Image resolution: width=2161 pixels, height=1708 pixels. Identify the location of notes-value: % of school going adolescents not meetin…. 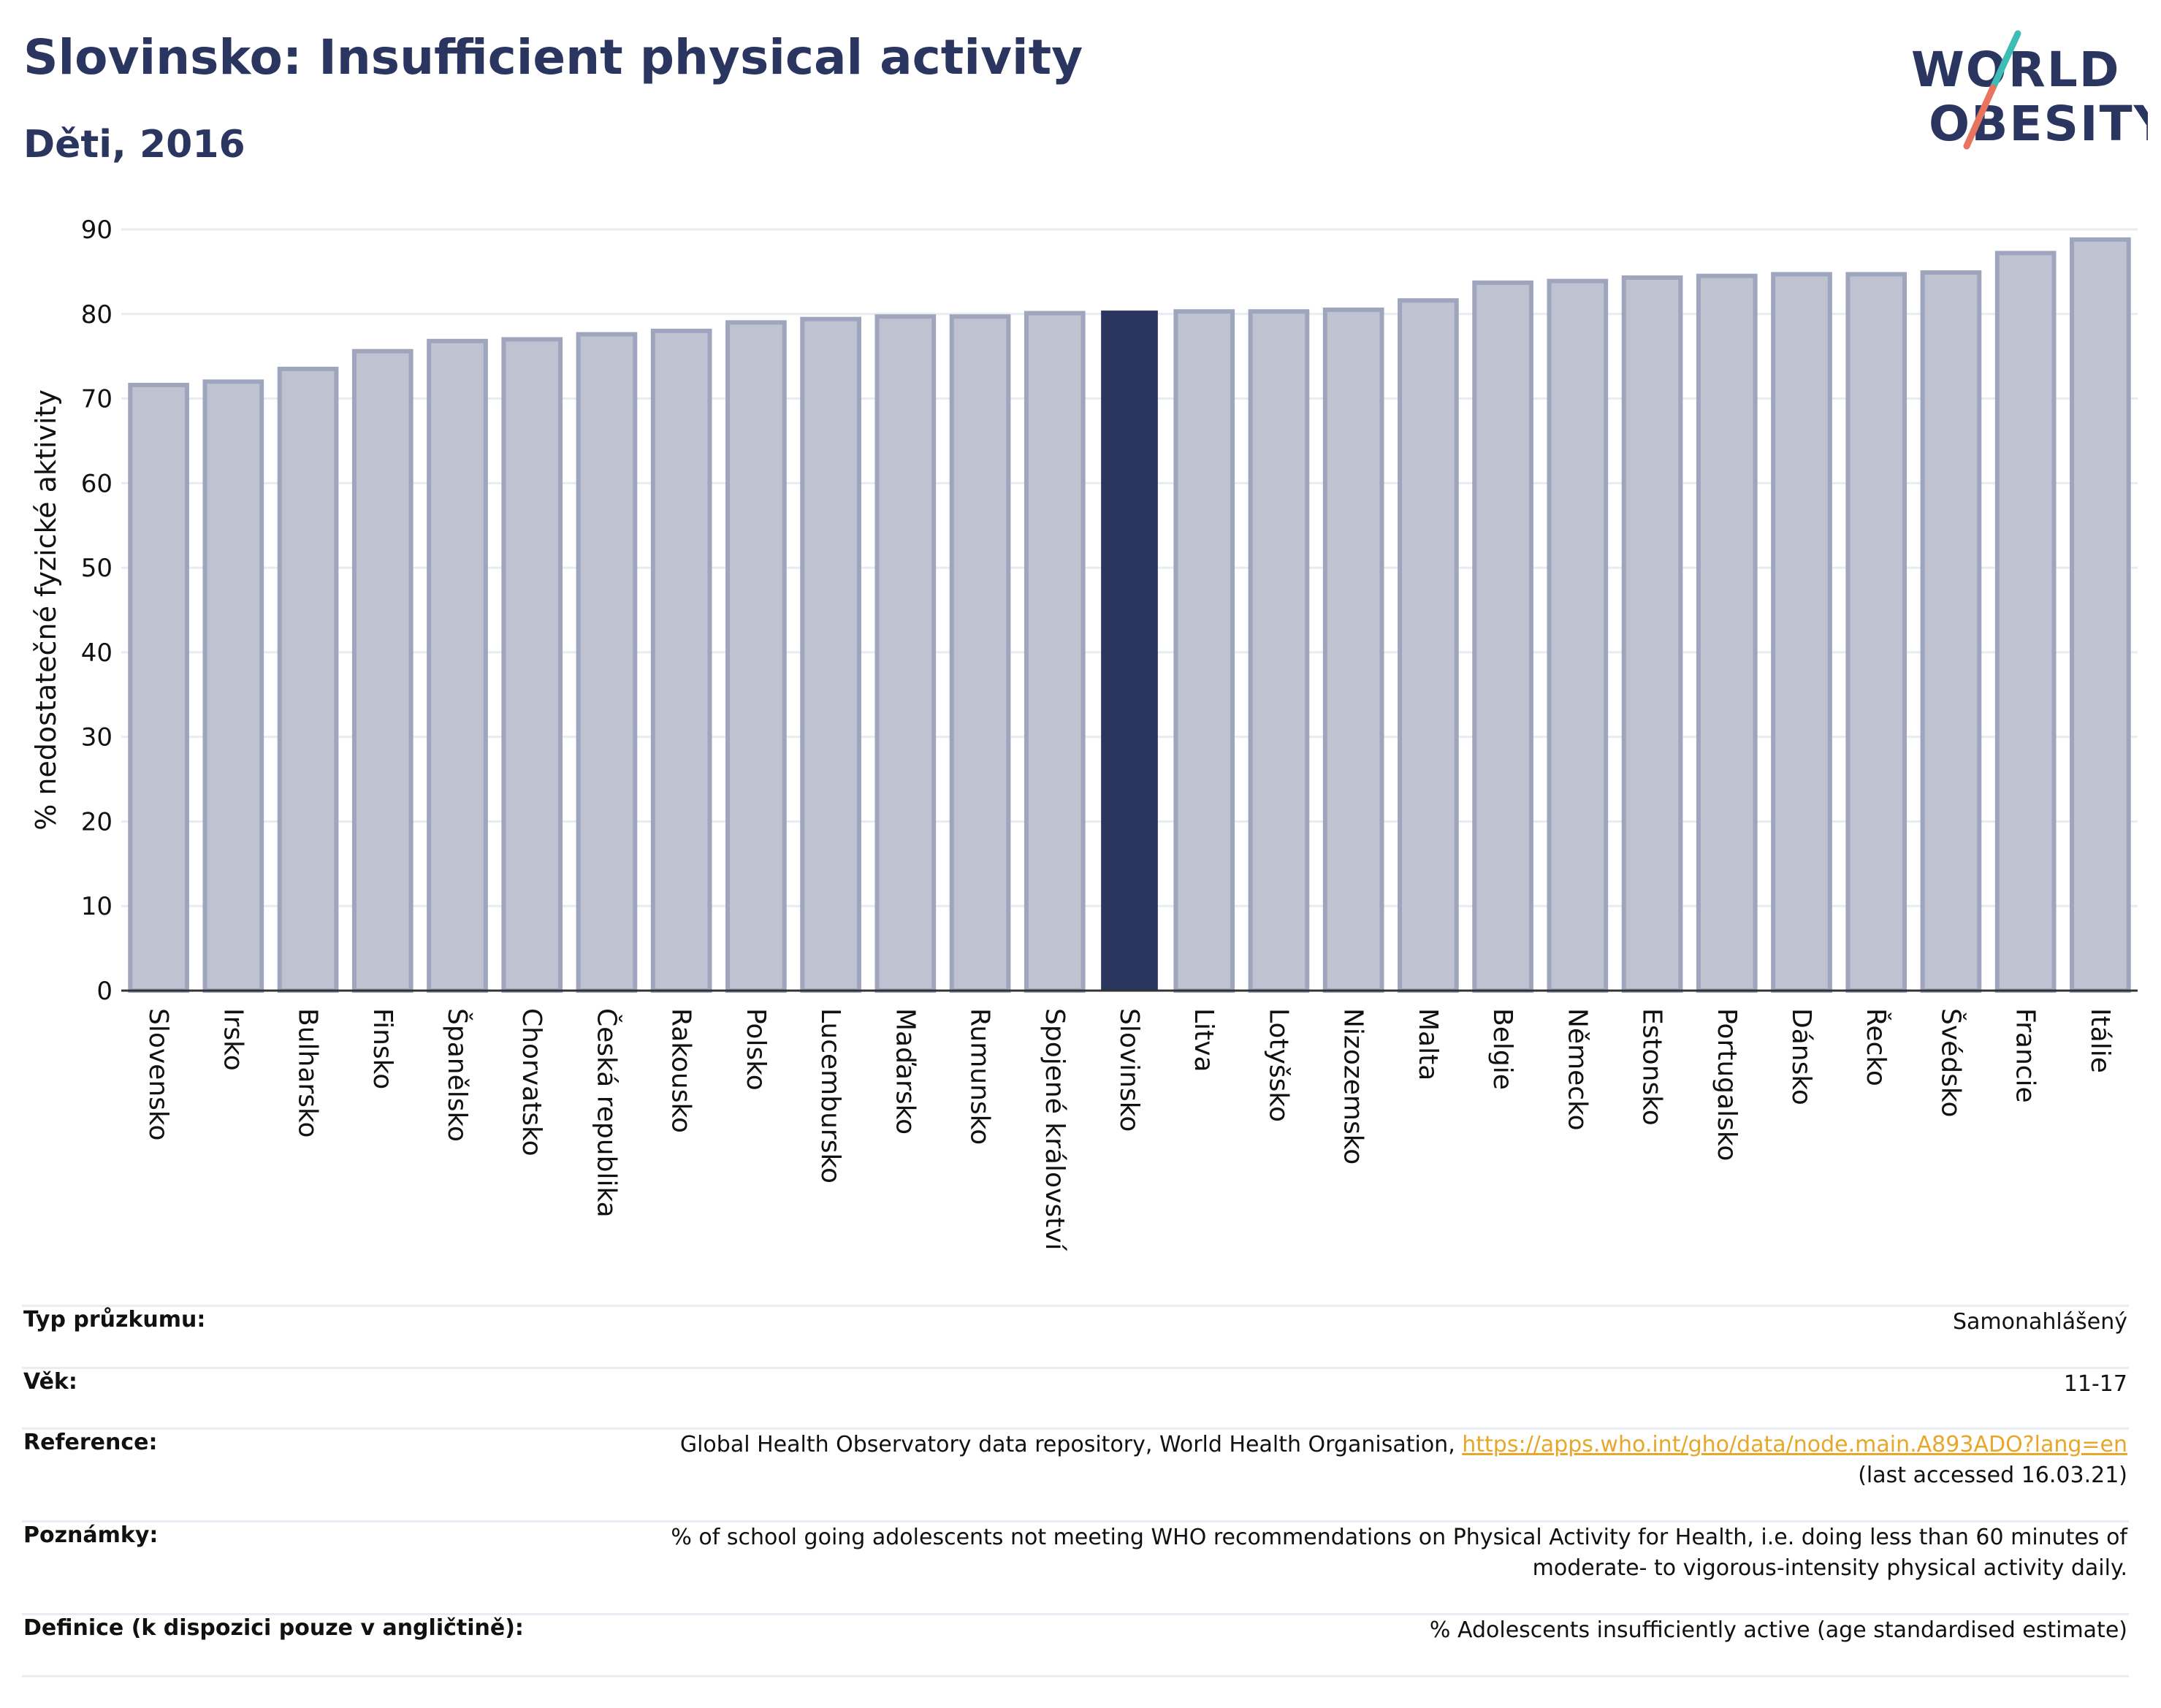
(1354, 1567).